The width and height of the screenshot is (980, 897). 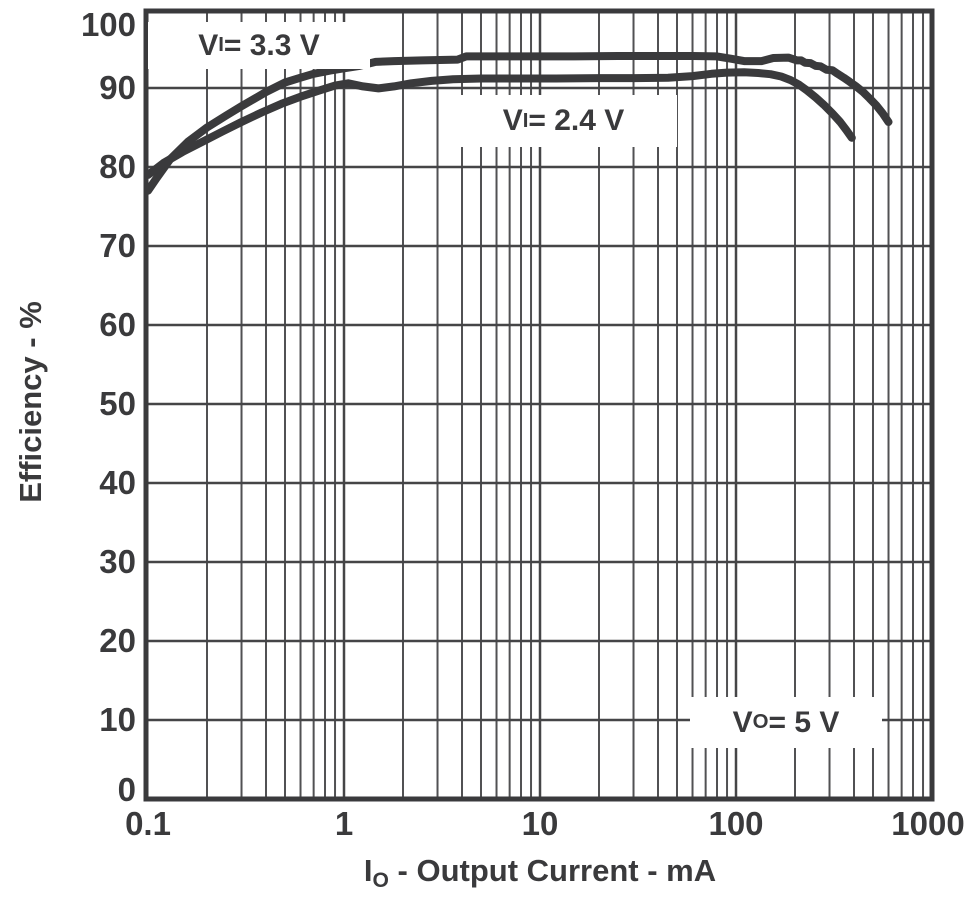 What do you see at coordinates (368, 870) in the screenshot?
I see `x-axis-title-symbol: I` at bounding box center [368, 870].